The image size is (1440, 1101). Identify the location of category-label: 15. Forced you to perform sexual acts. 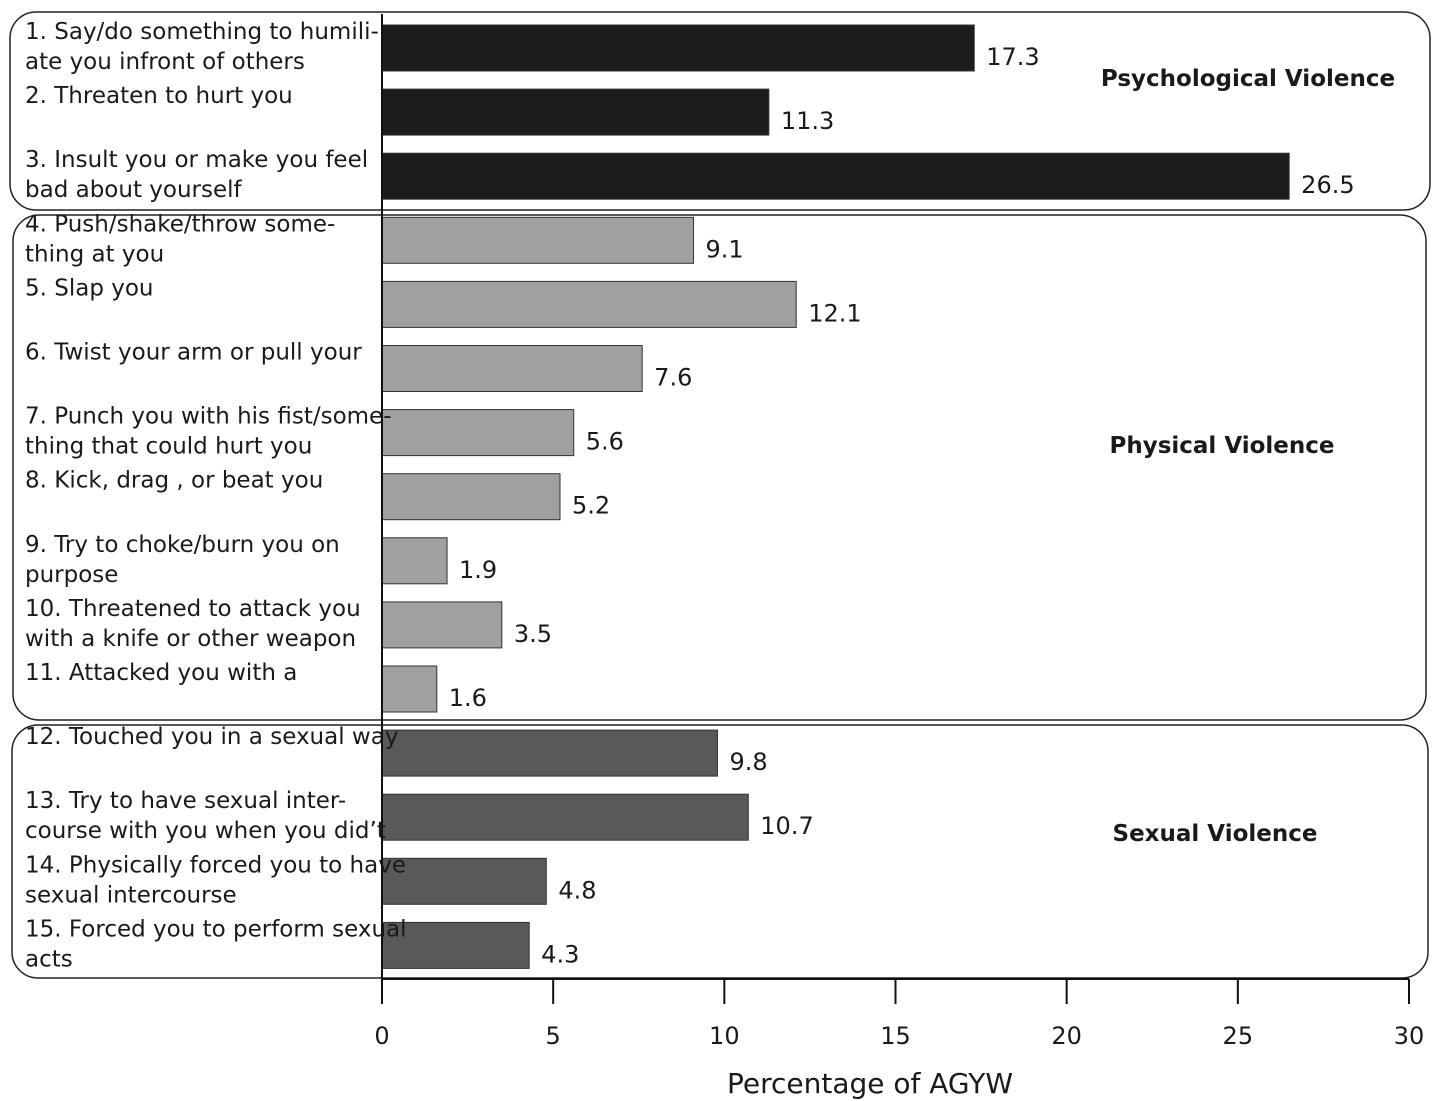
(216, 944).